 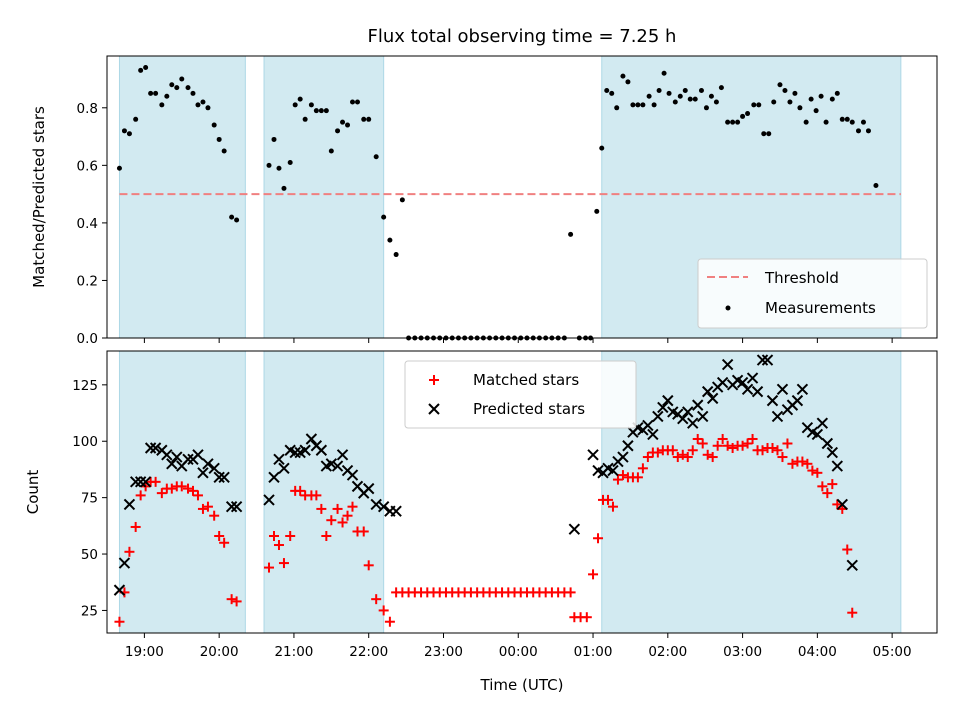 I want to click on top-y-axis-ticks: 0.0 0.2 0.4 0.6 0.8, so click(x=92, y=224).